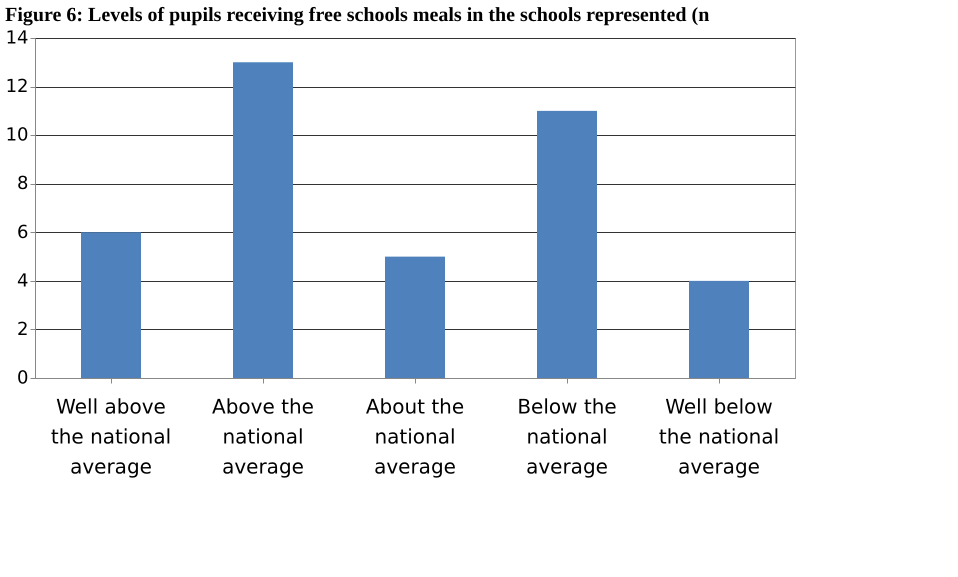  Describe the element at coordinates (17, 38) in the screenshot. I see `y-tick-label: 14` at that location.